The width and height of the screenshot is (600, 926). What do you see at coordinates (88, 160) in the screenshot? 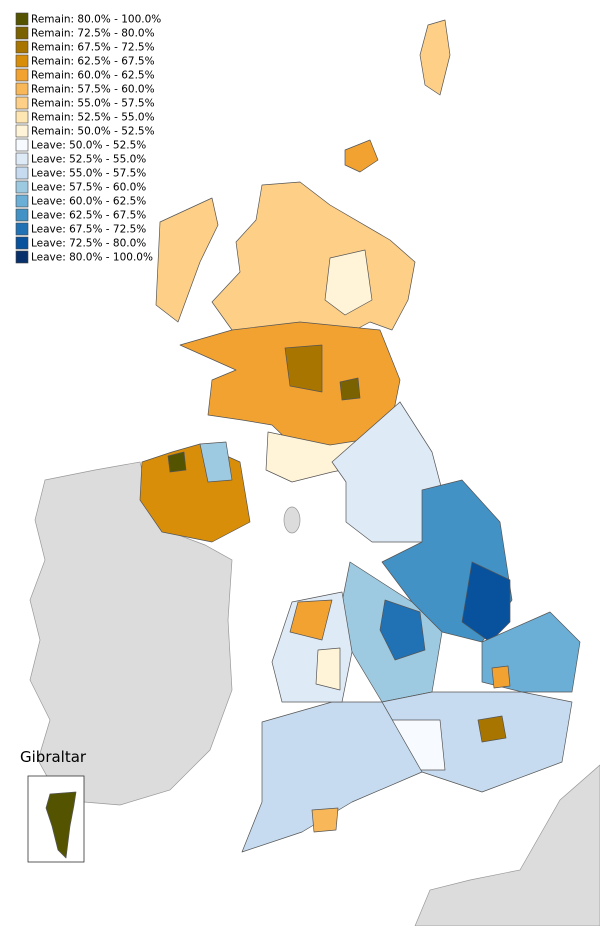
I see `legend-label: Leave: 52.5% - 55.0%` at bounding box center [88, 160].